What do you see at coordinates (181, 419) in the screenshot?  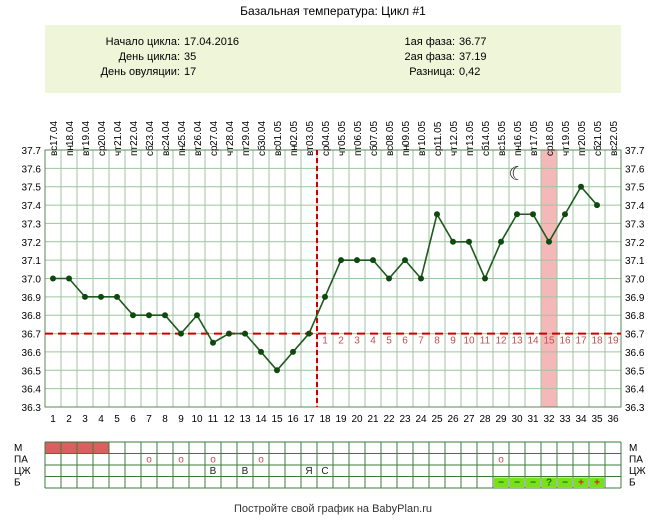 I see `day-number-label: 9` at bounding box center [181, 419].